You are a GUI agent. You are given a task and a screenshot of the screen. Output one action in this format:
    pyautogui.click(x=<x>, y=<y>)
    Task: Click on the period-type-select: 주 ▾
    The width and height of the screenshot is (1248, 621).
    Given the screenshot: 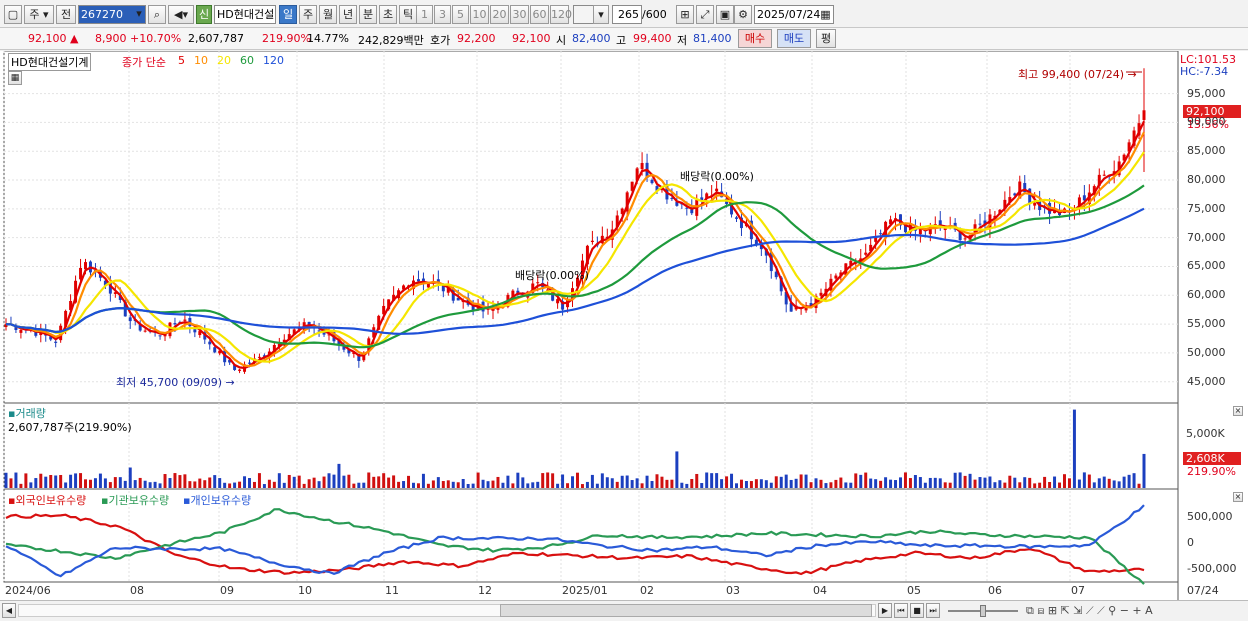 What is the action you would take?
    pyautogui.click(x=39, y=14)
    